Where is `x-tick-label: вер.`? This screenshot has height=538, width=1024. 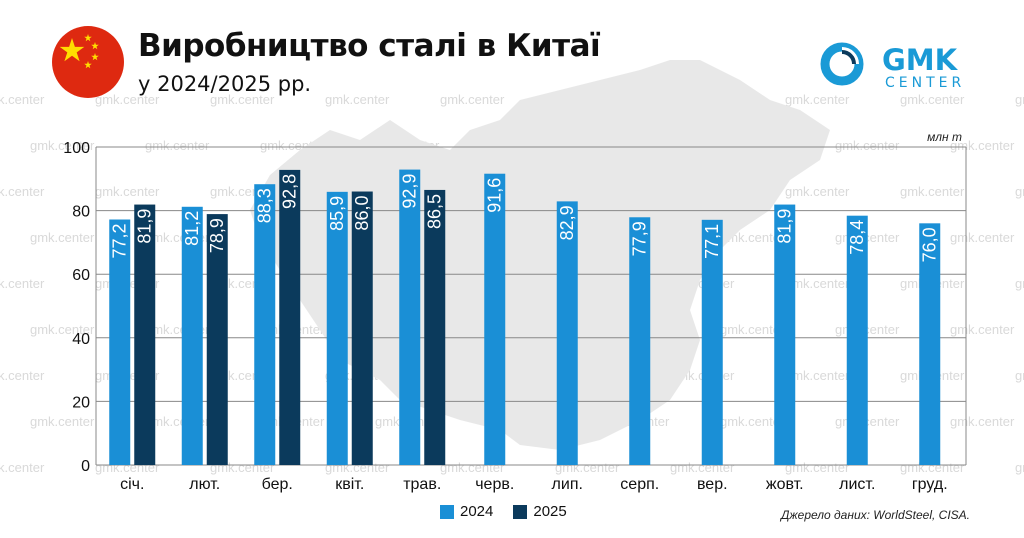 x-tick-label: вер. is located at coordinates (712, 484).